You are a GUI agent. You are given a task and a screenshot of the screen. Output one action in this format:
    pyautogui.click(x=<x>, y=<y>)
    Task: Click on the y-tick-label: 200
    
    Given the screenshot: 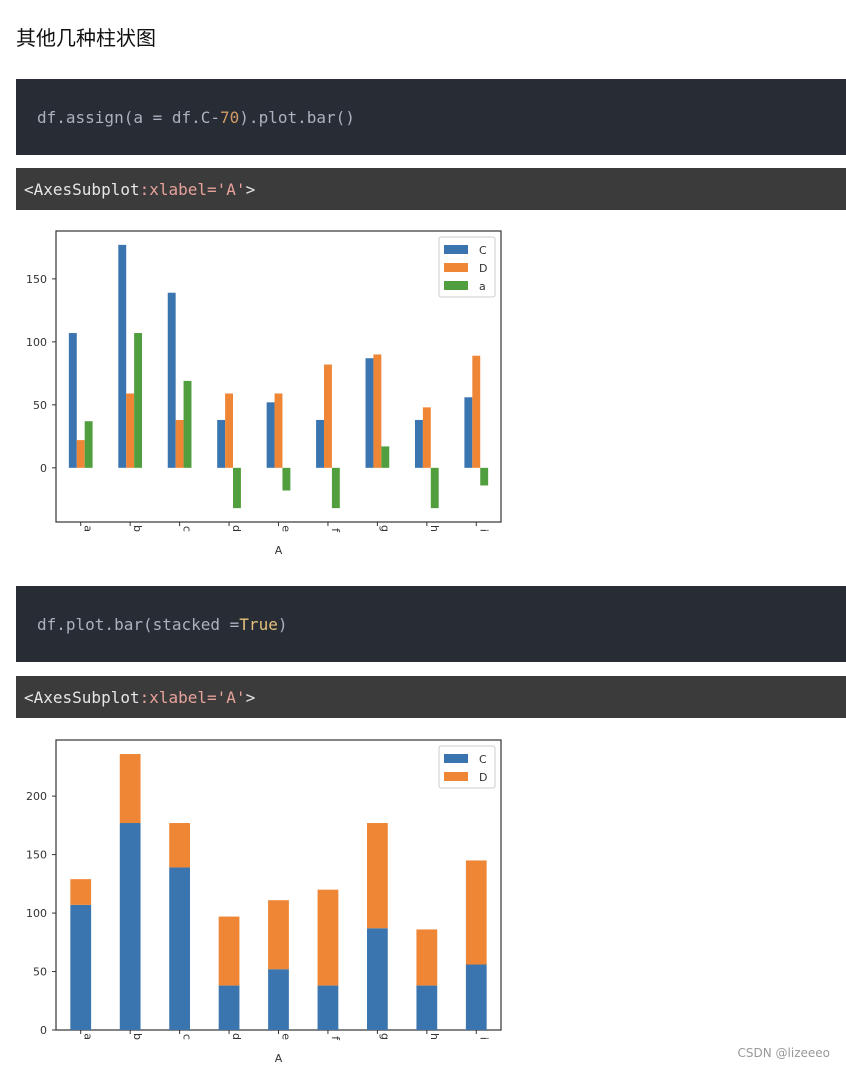 What is the action you would take?
    pyautogui.click(x=36, y=796)
    